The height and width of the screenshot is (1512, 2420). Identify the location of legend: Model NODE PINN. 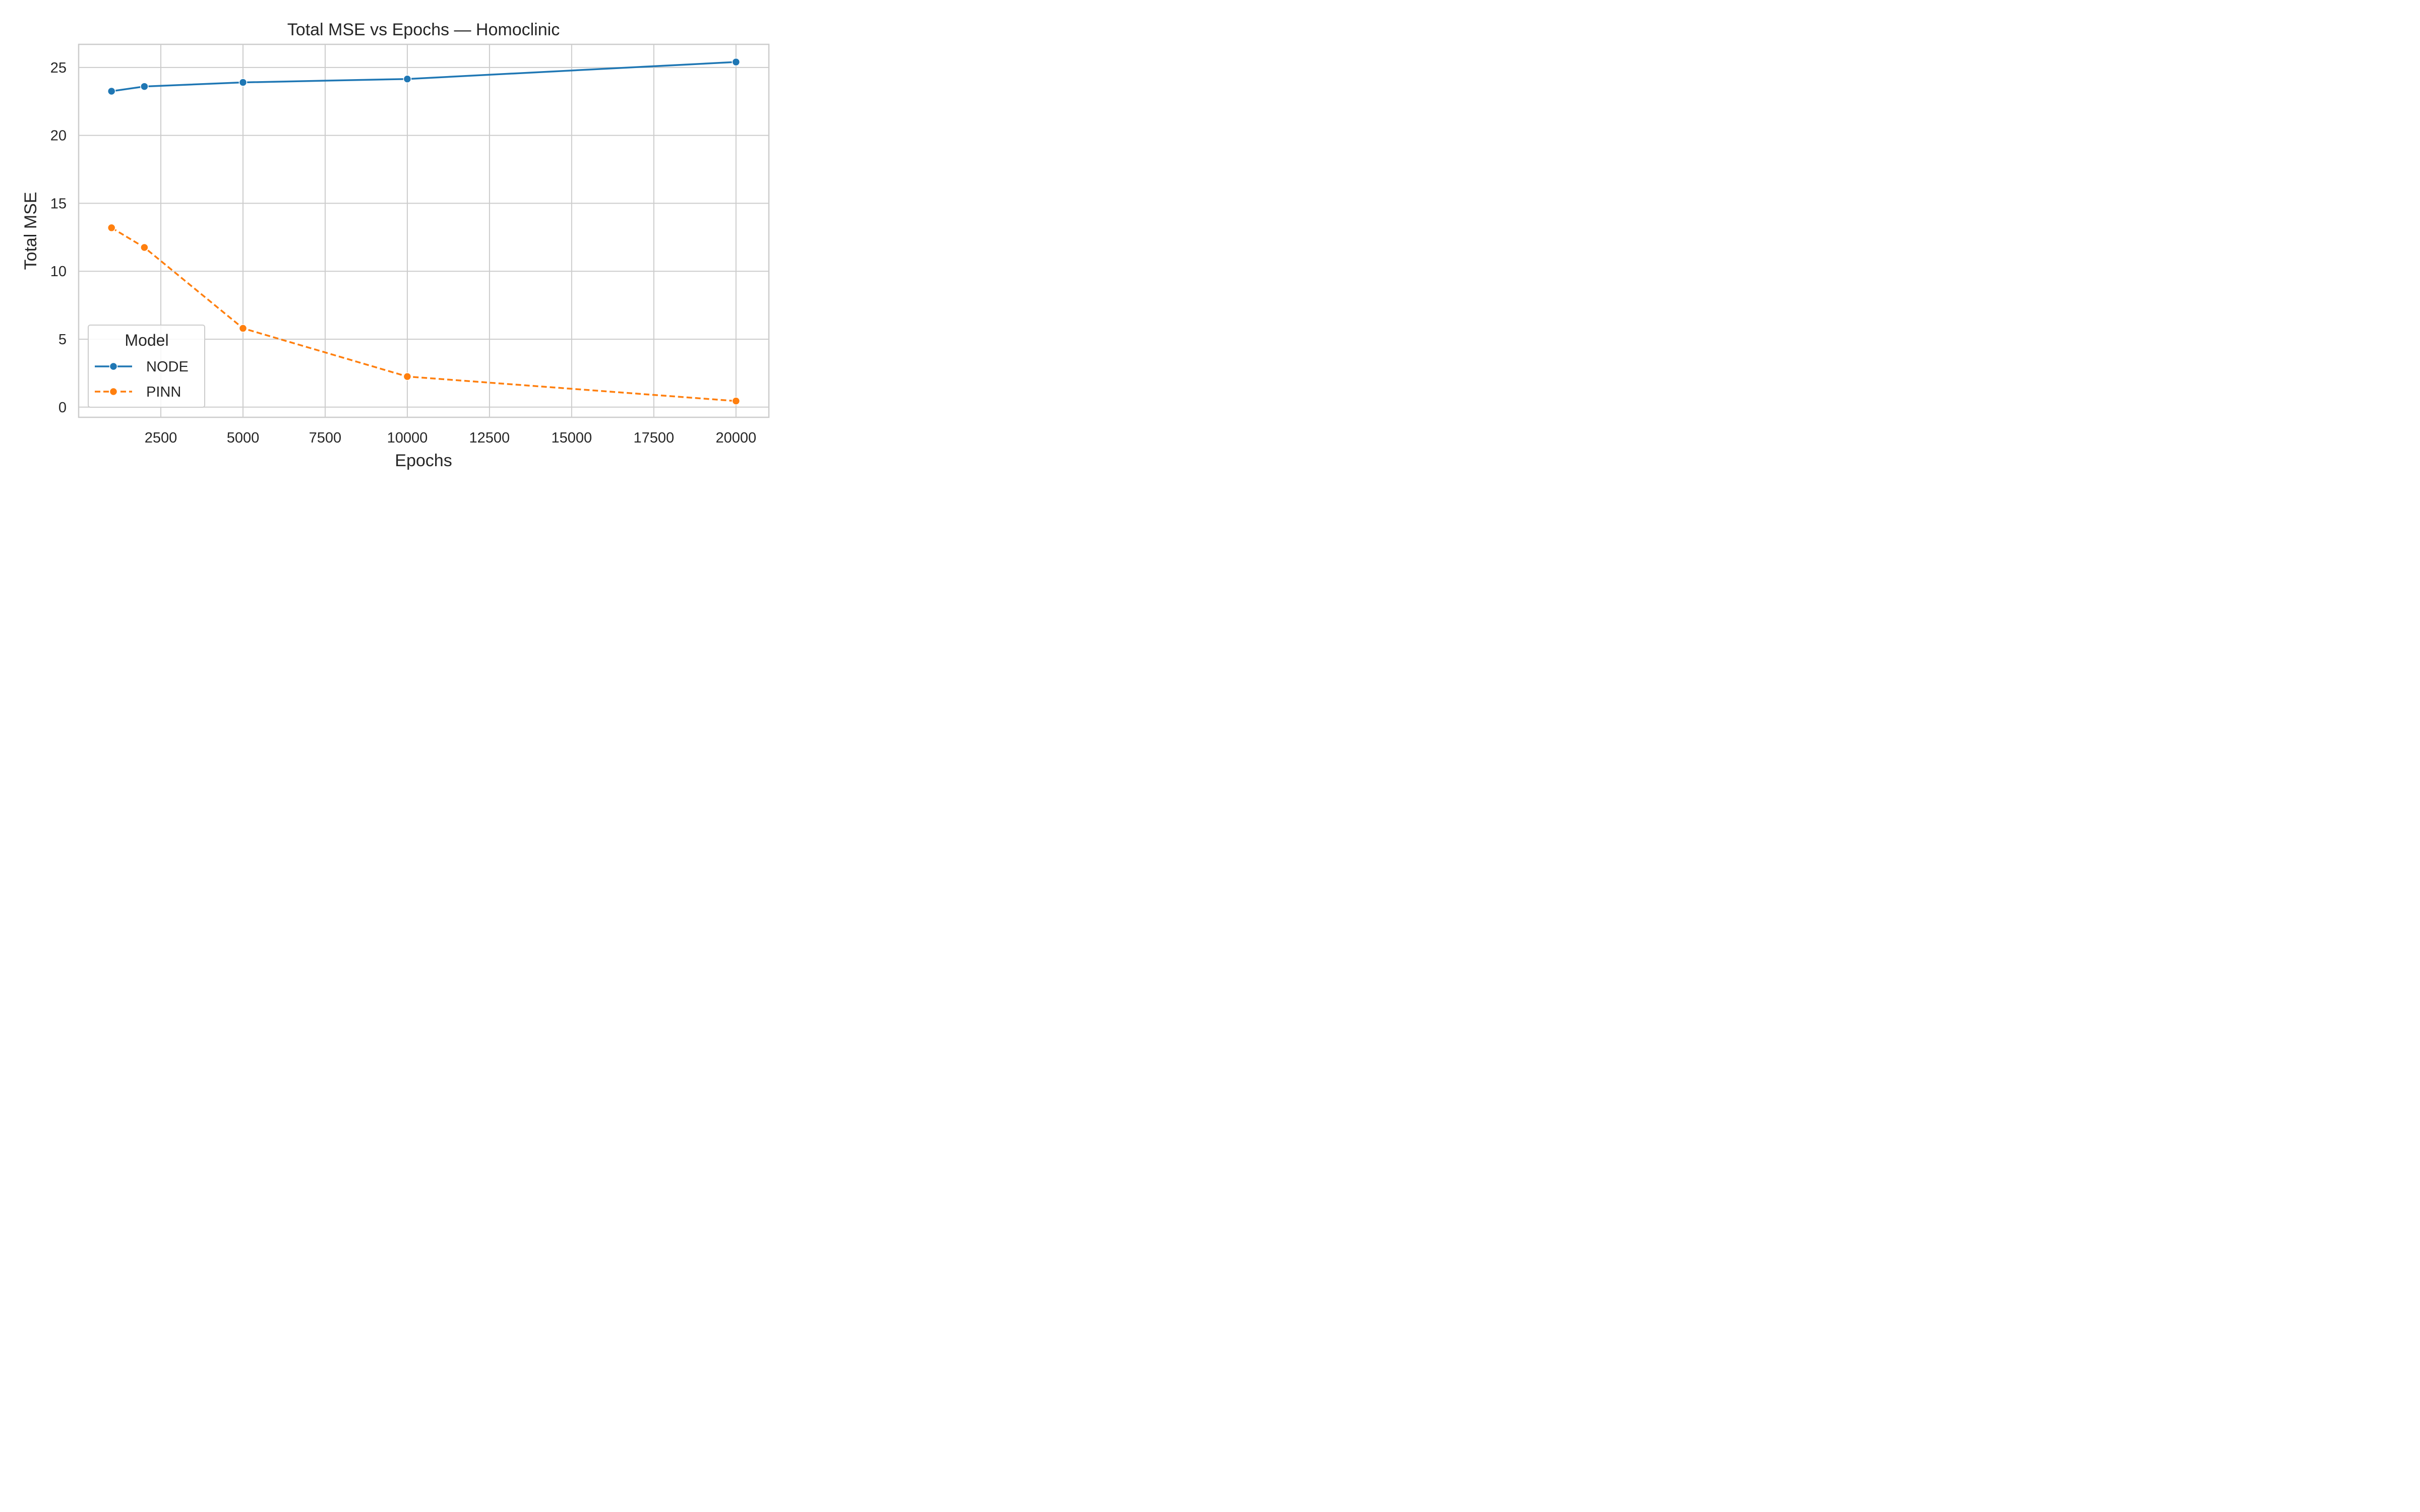
(146, 367).